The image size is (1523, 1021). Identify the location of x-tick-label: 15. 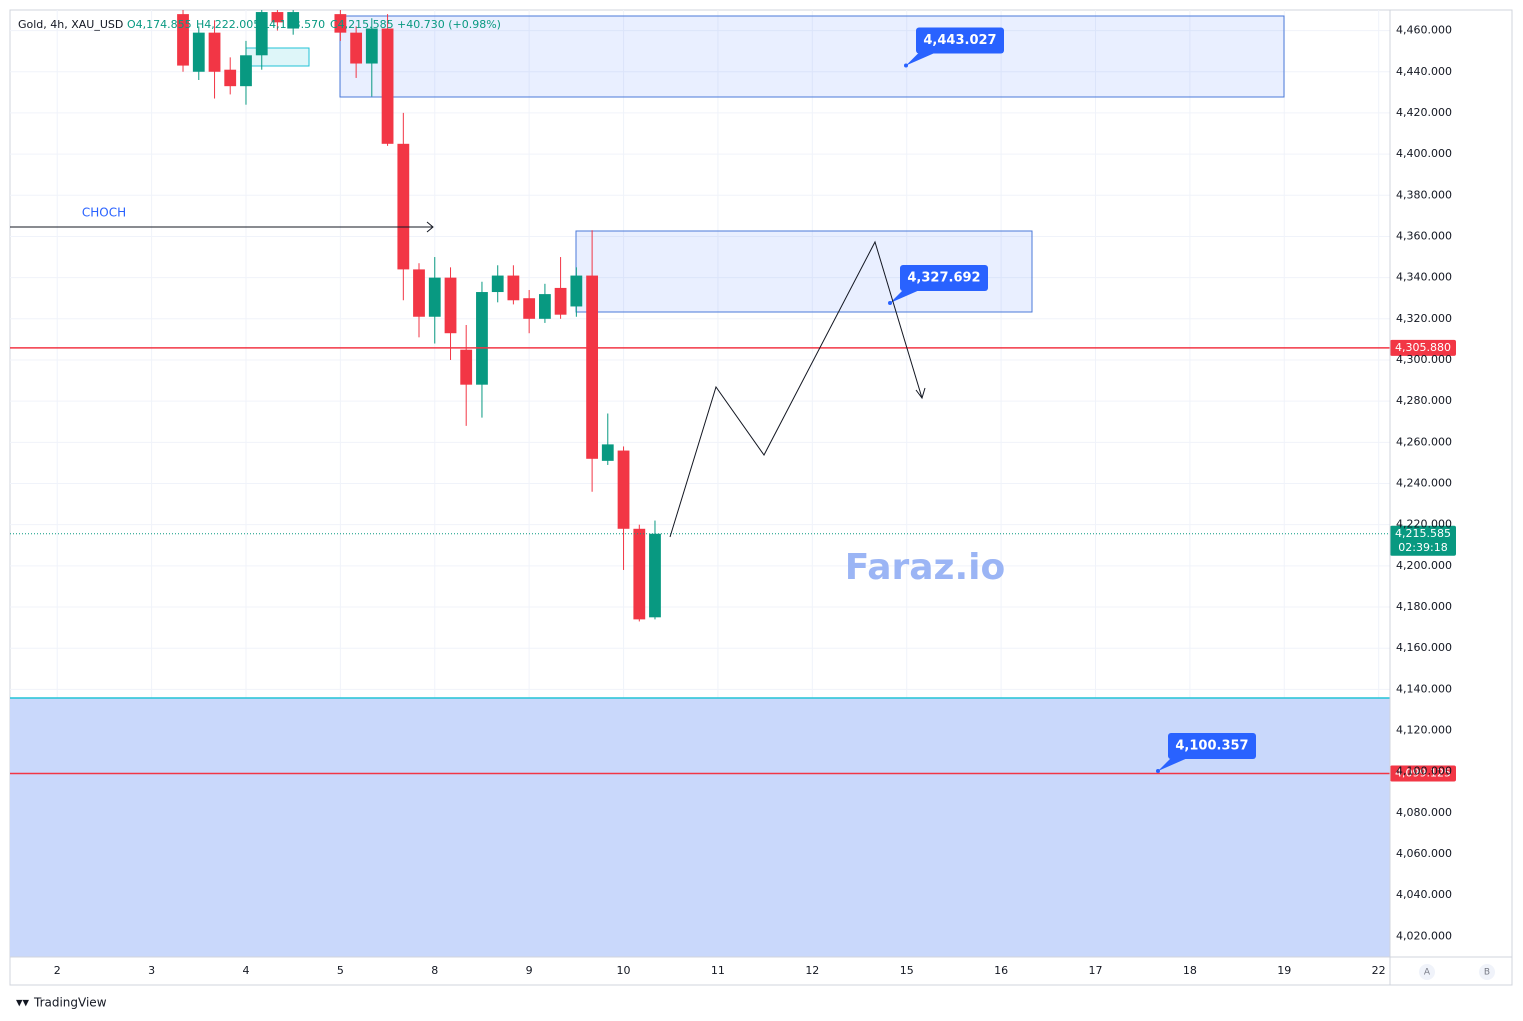
(907, 970).